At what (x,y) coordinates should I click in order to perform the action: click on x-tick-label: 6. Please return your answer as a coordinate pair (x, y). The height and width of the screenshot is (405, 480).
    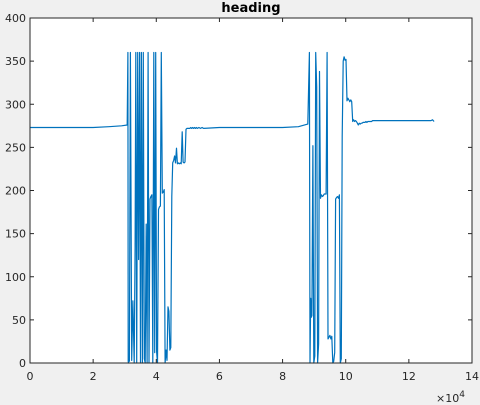
    Looking at the image, I should click on (219, 376).